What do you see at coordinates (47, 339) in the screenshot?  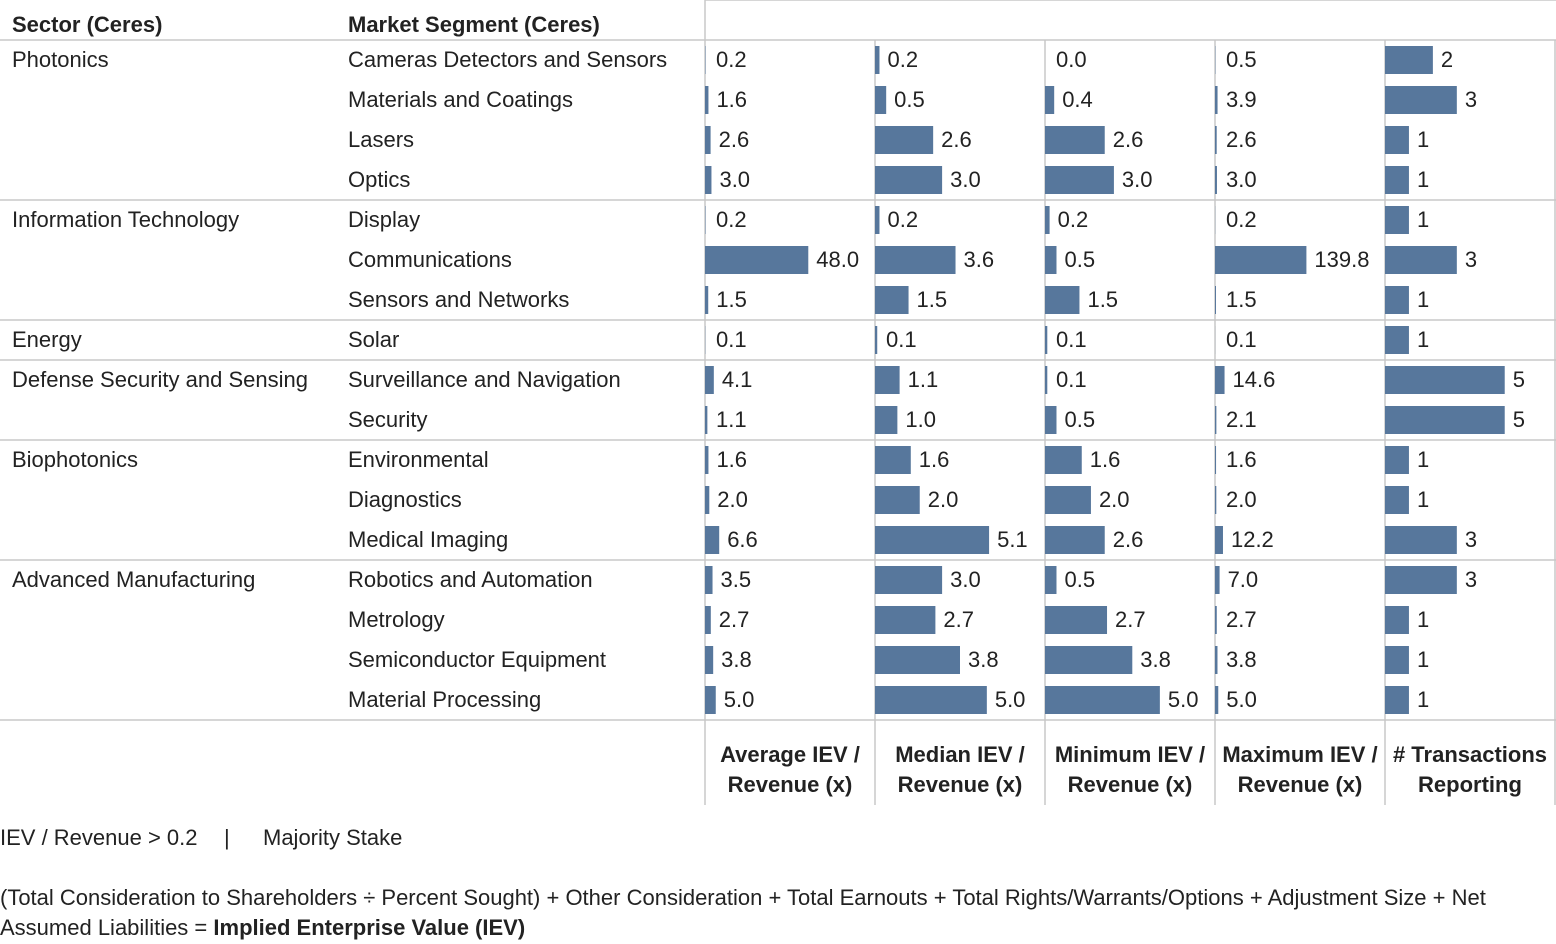 I see `sector-label: Energy` at bounding box center [47, 339].